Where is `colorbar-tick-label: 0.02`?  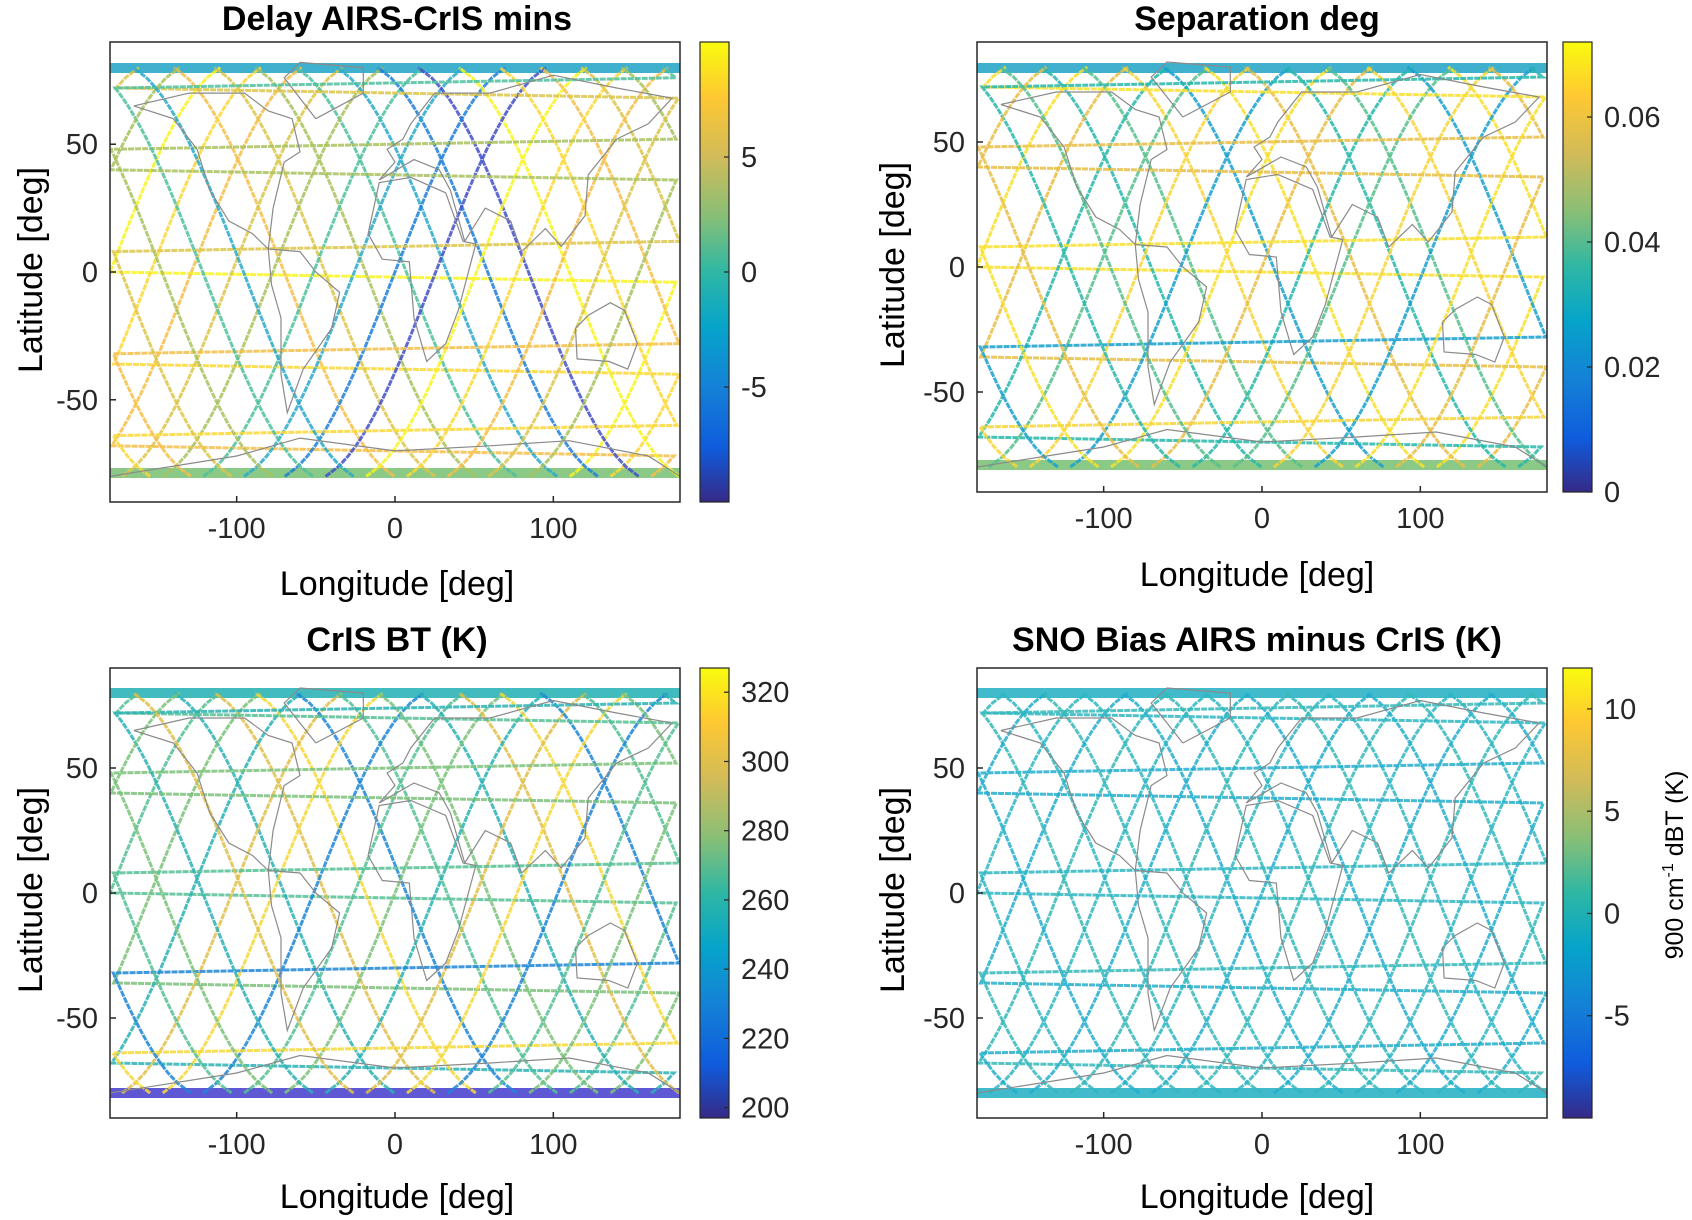
colorbar-tick-label: 0.02 is located at coordinates (1632, 368).